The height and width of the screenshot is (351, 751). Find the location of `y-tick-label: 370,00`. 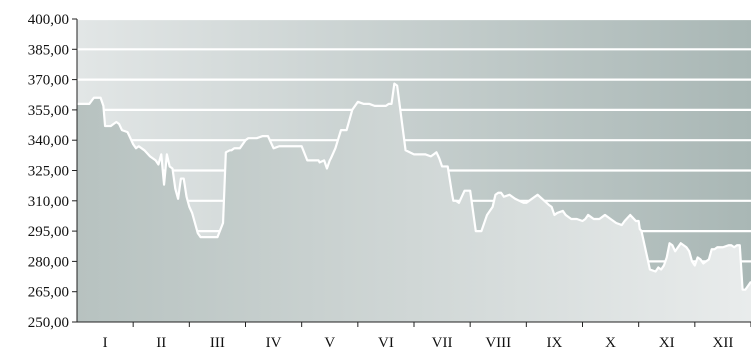

y-tick-label: 370,00 is located at coordinates (48, 81).